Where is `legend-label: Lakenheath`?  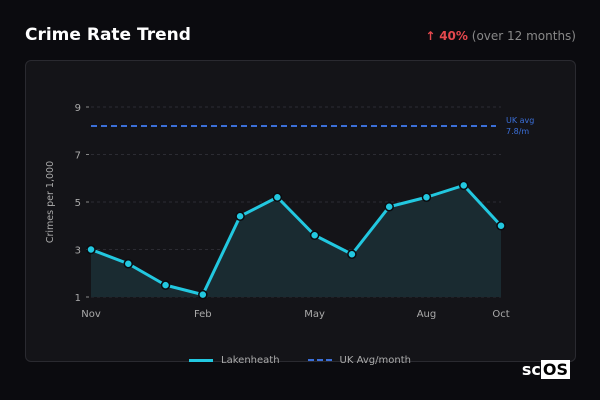 legend-label: Lakenheath is located at coordinates (250, 360).